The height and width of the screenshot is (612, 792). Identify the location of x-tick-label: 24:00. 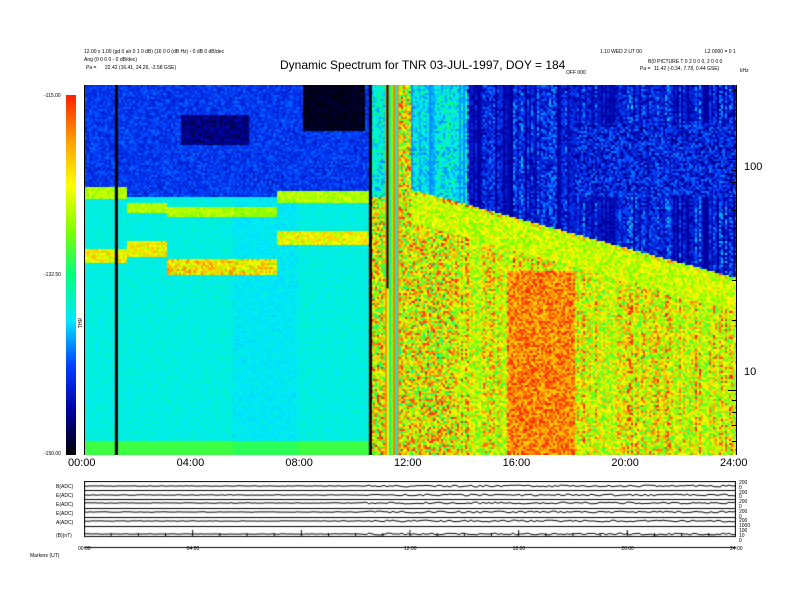
(734, 463).